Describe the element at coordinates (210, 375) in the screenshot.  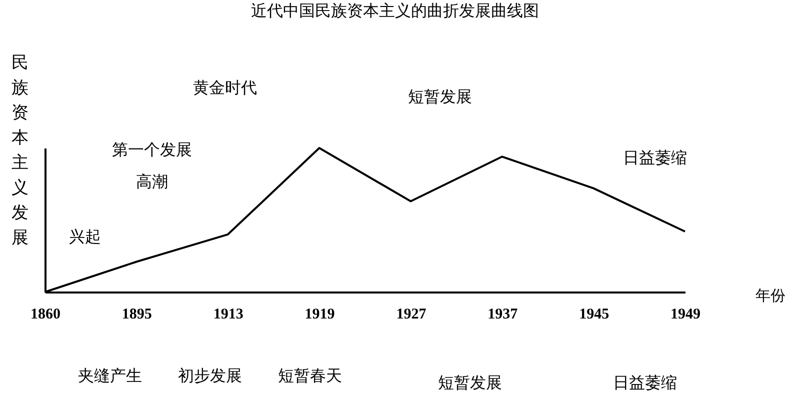
I see `text: 初步发展` at that location.